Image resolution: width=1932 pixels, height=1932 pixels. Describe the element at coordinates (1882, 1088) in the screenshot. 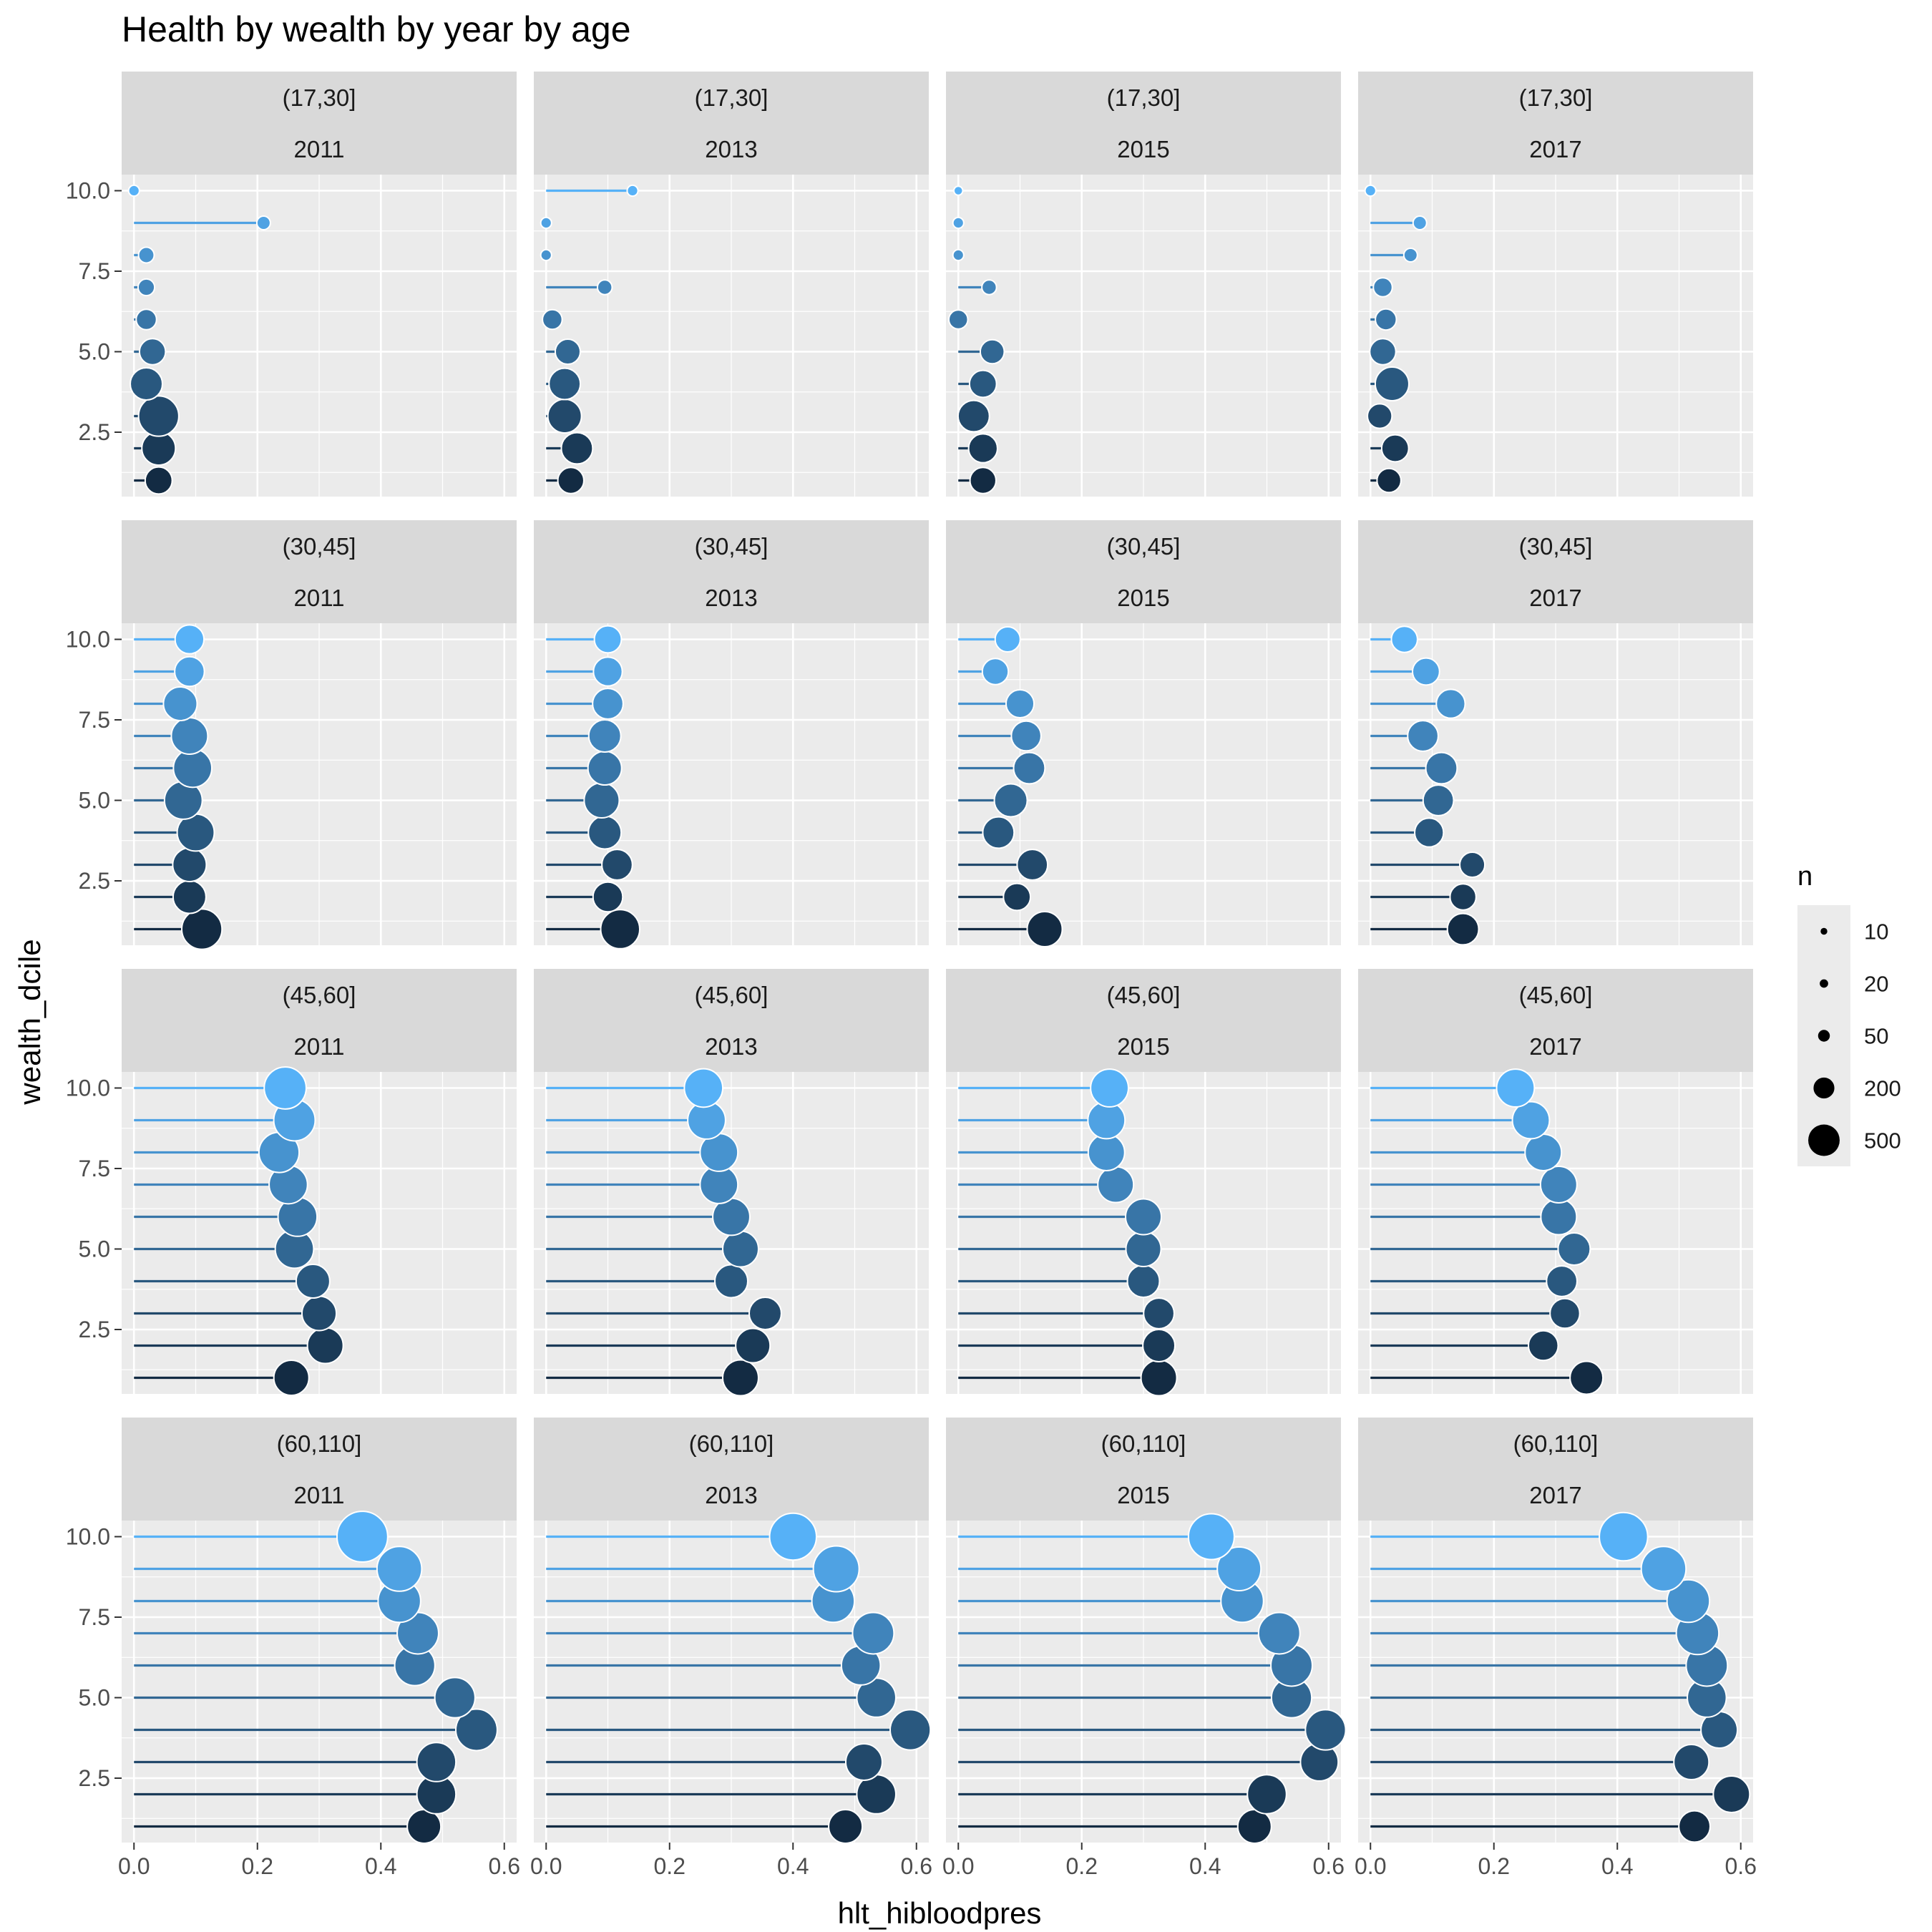

I see `legend-label: 200` at that location.